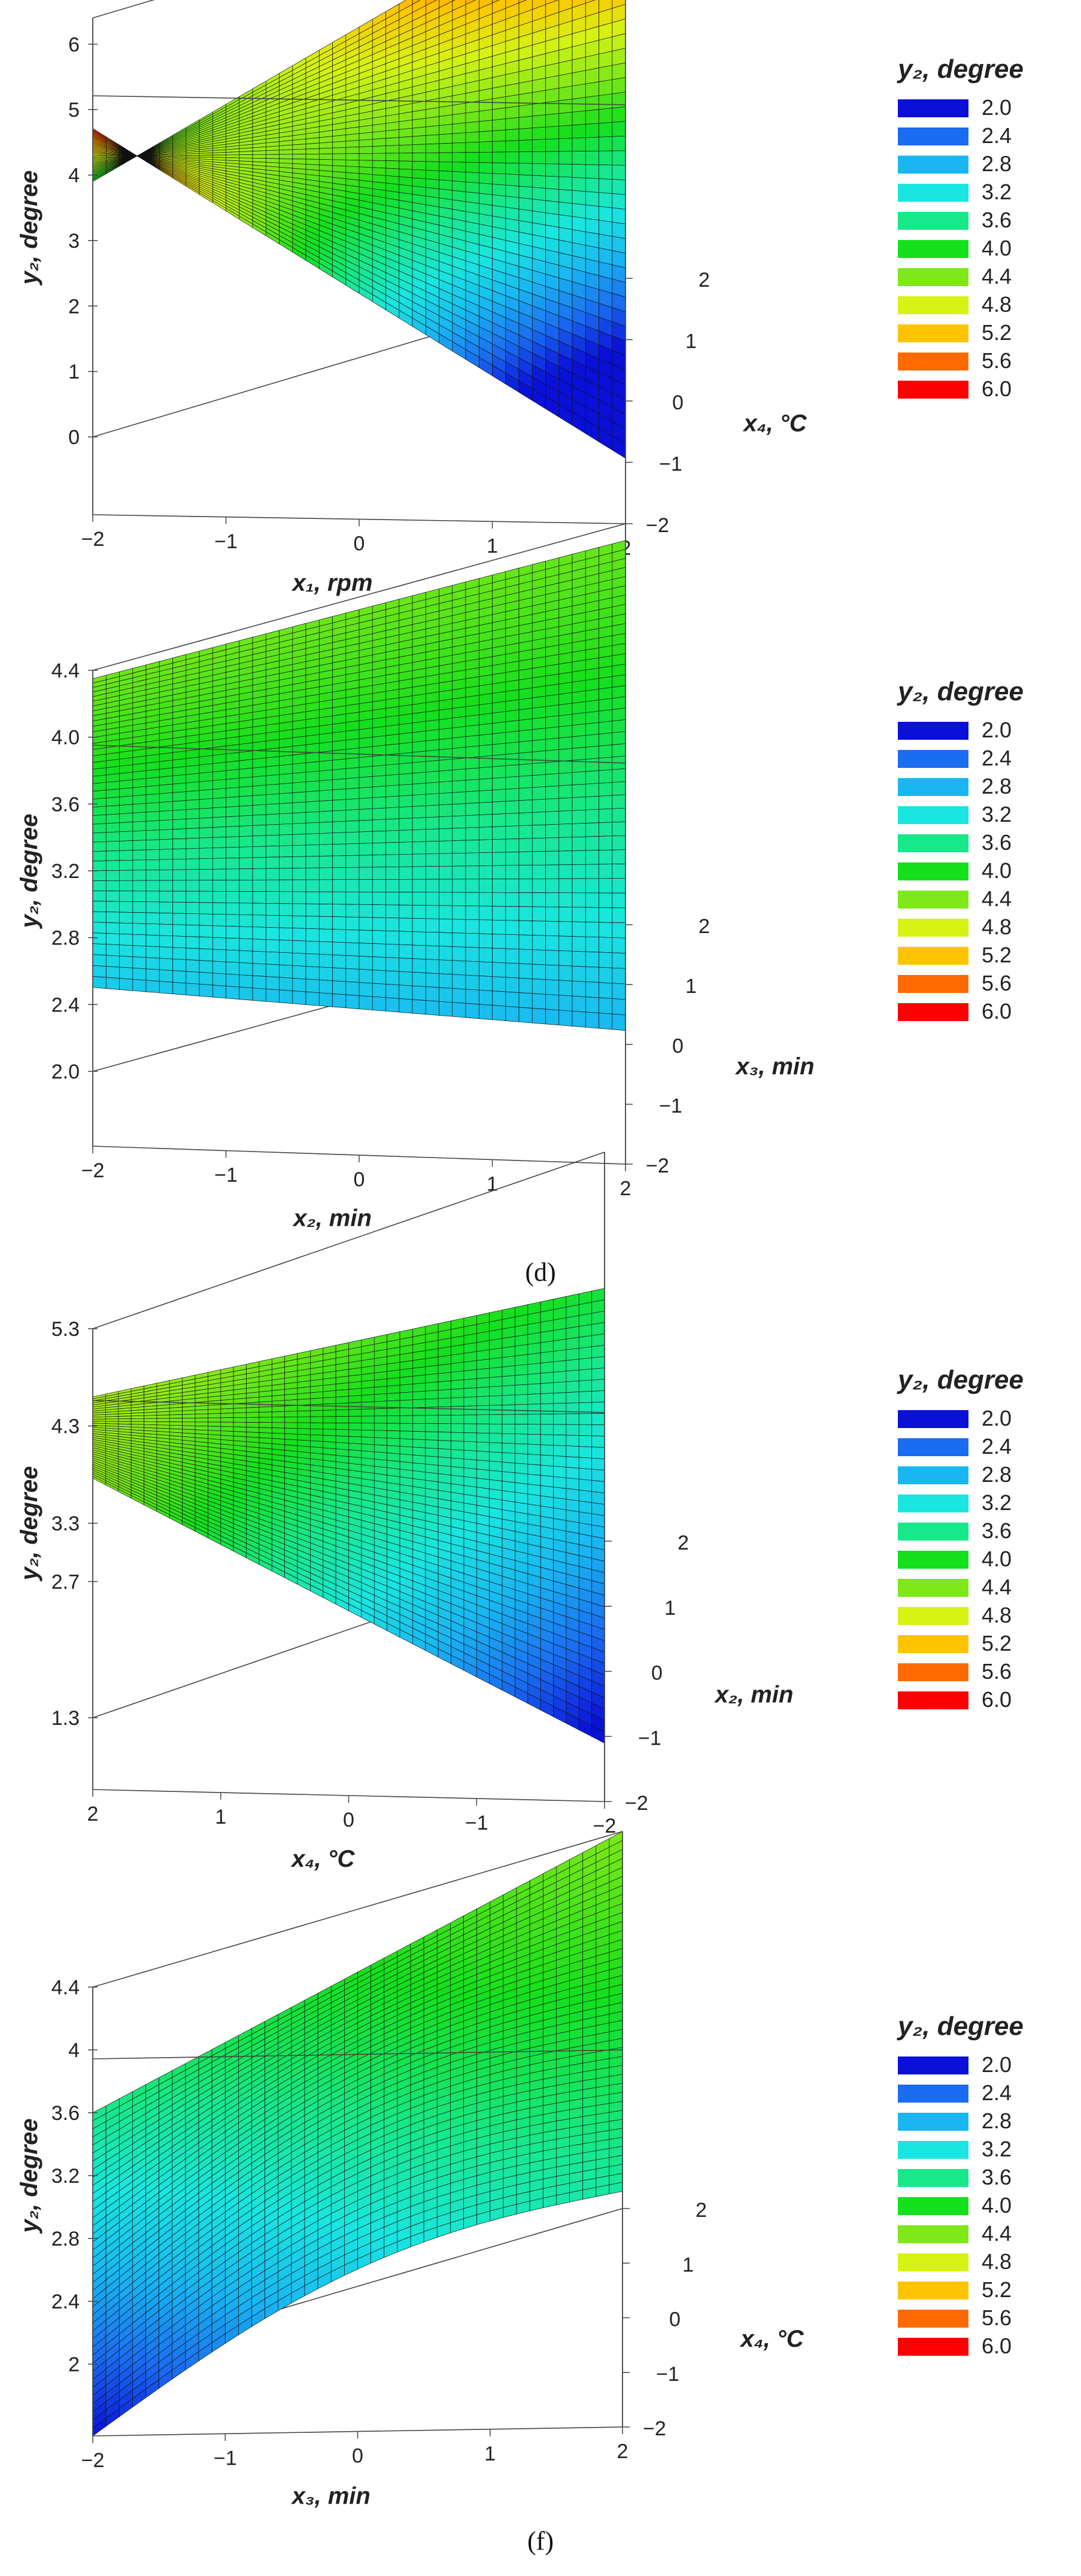 This screenshot has width=1081, height=2576. What do you see at coordinates (705, 280) in the screenshot?
I see `y-tick-label: 2` at bounding box center [705, 280].